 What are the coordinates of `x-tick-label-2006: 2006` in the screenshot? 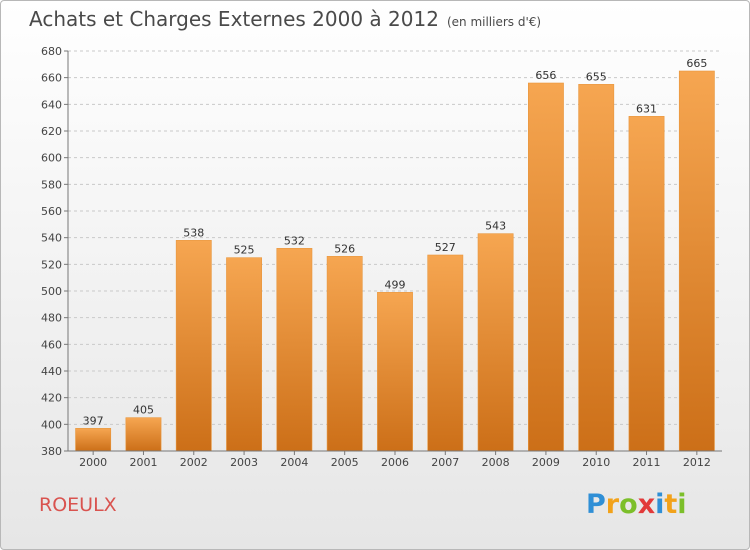 It's located at (395, 462).